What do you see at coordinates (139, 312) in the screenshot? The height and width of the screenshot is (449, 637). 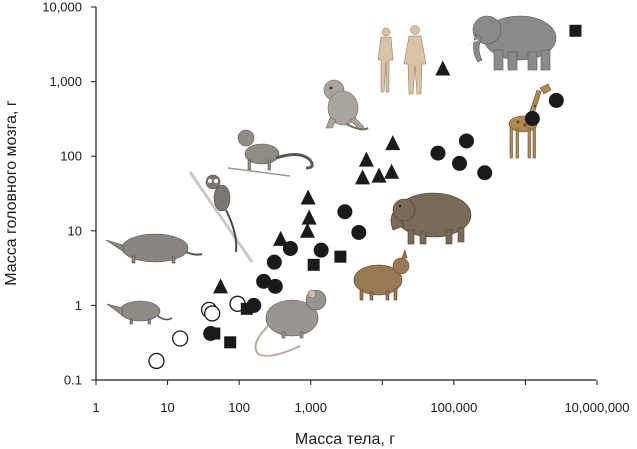 I see `small-shrew-illustration` at bounding box center [139, 312].